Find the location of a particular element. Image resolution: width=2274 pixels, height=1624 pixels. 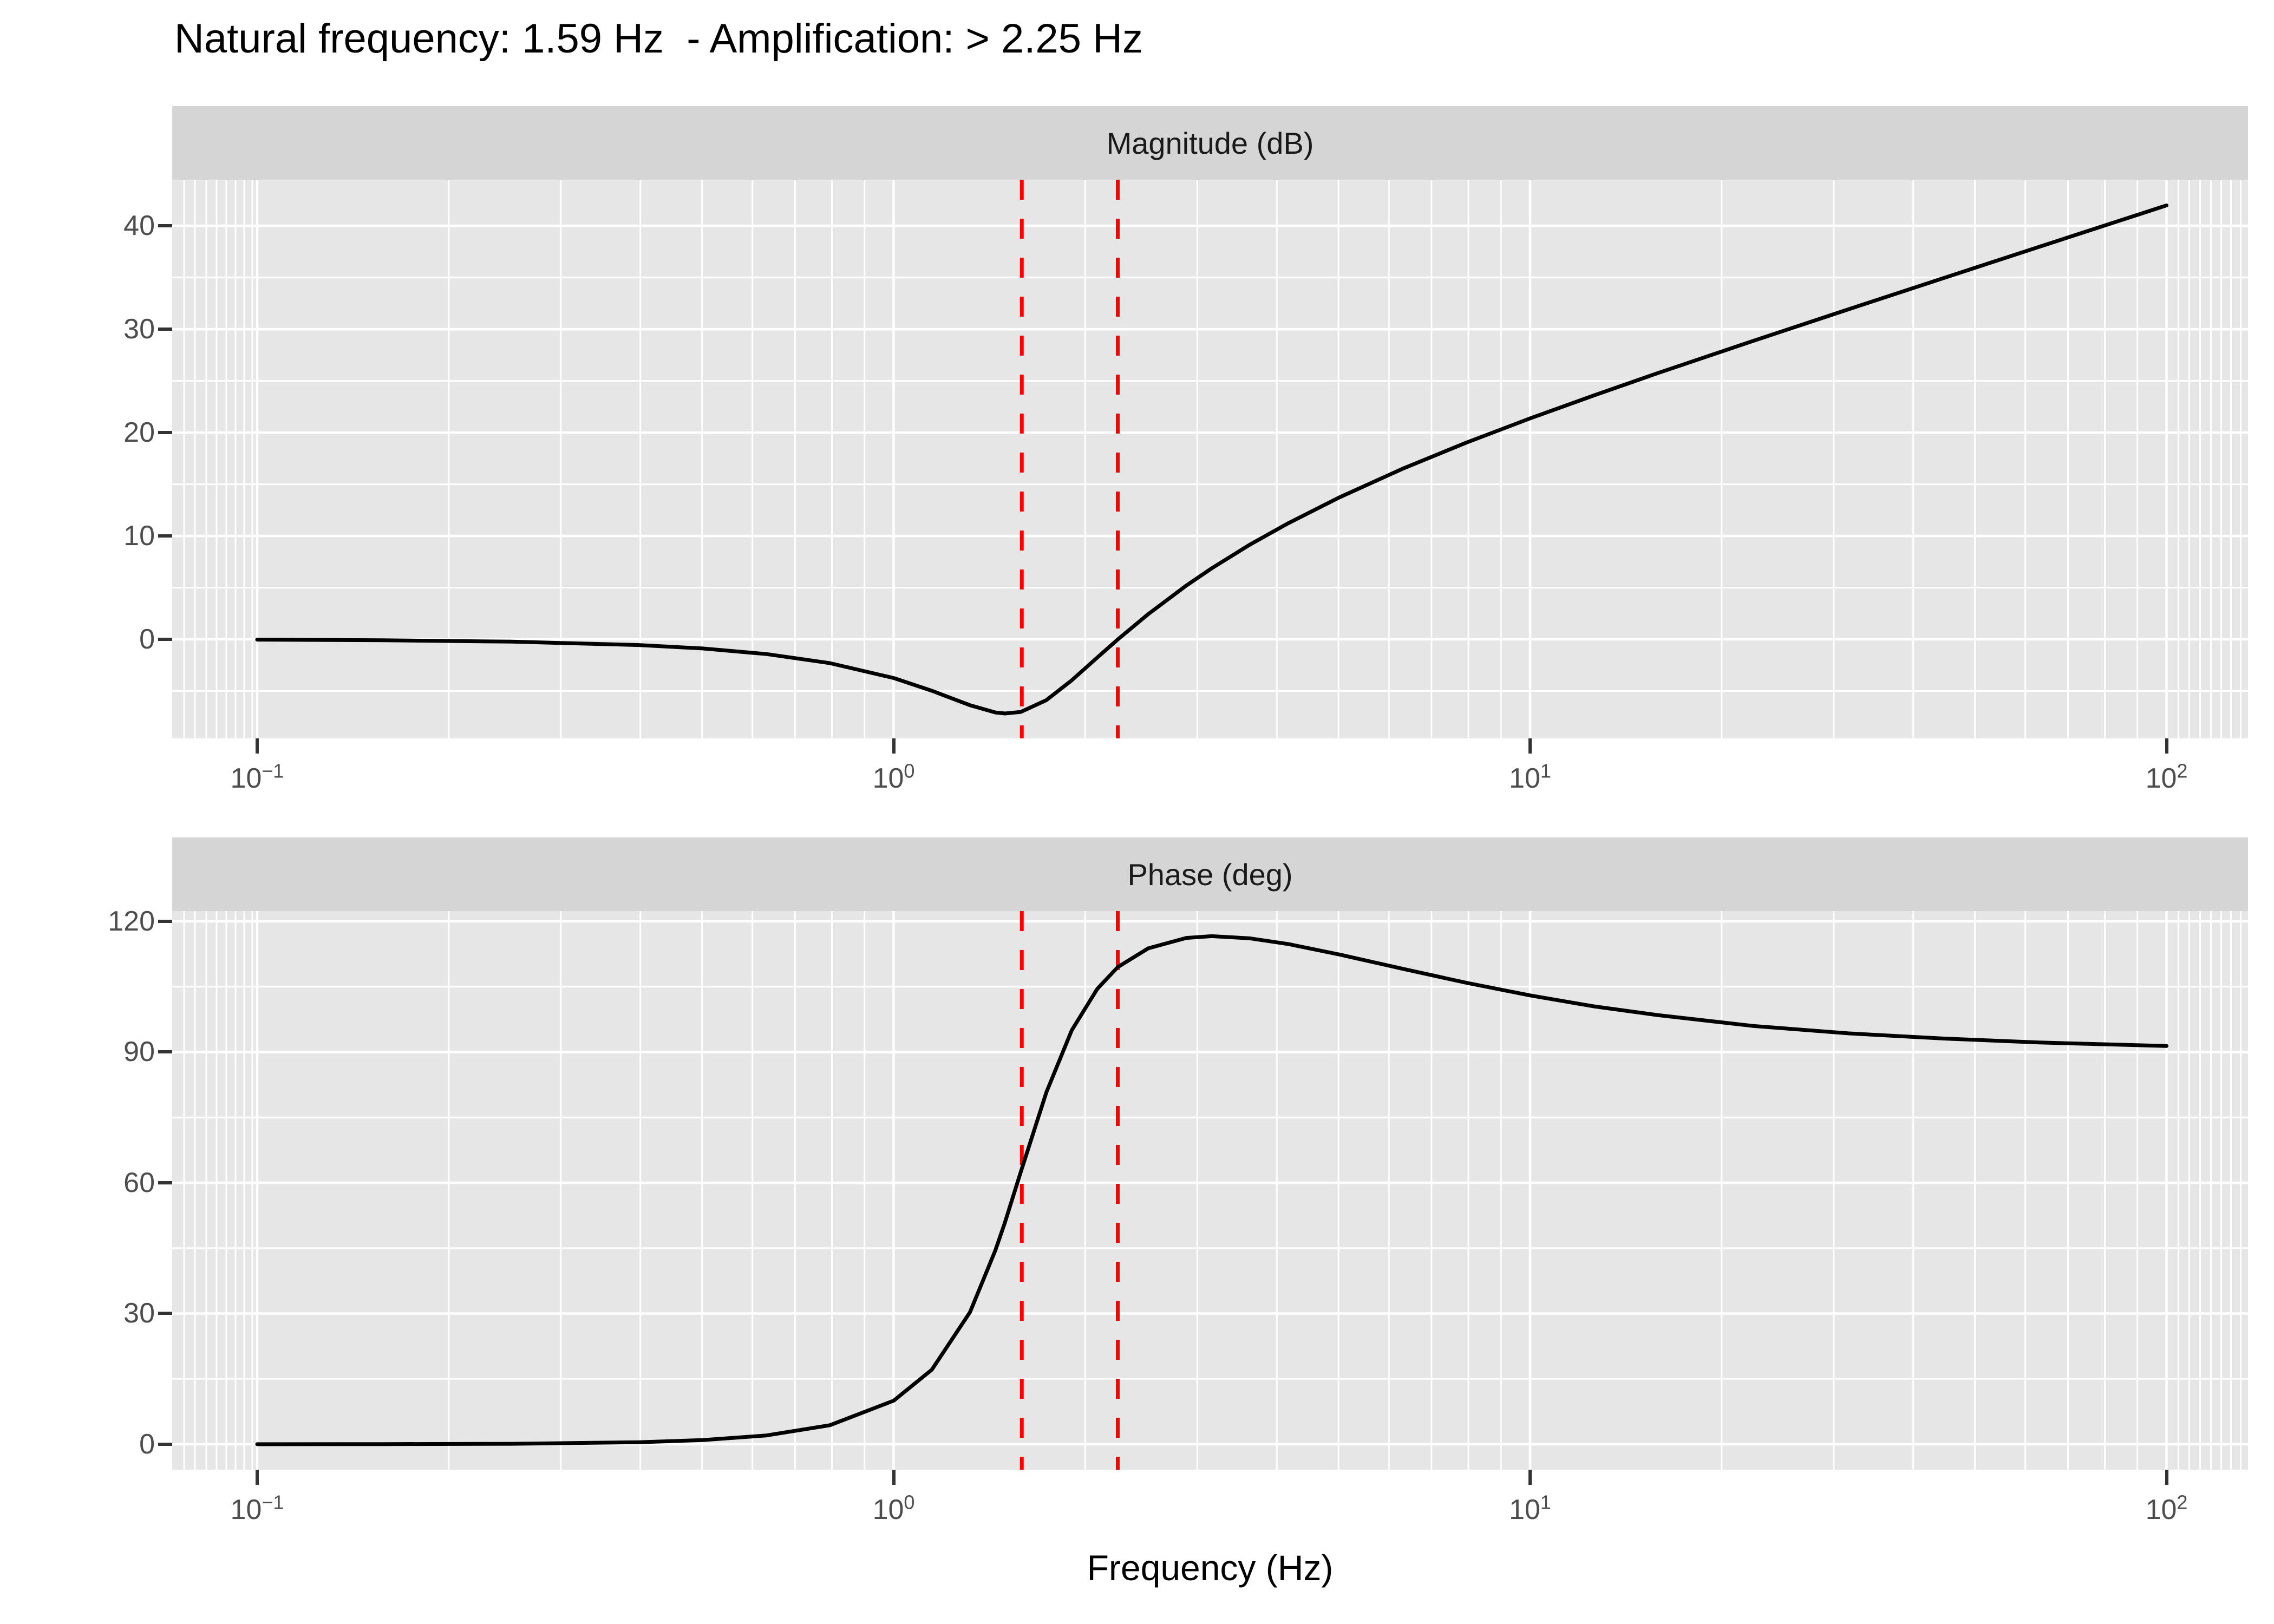

y-tick-label: 10 is located at coordinates (139, 536).